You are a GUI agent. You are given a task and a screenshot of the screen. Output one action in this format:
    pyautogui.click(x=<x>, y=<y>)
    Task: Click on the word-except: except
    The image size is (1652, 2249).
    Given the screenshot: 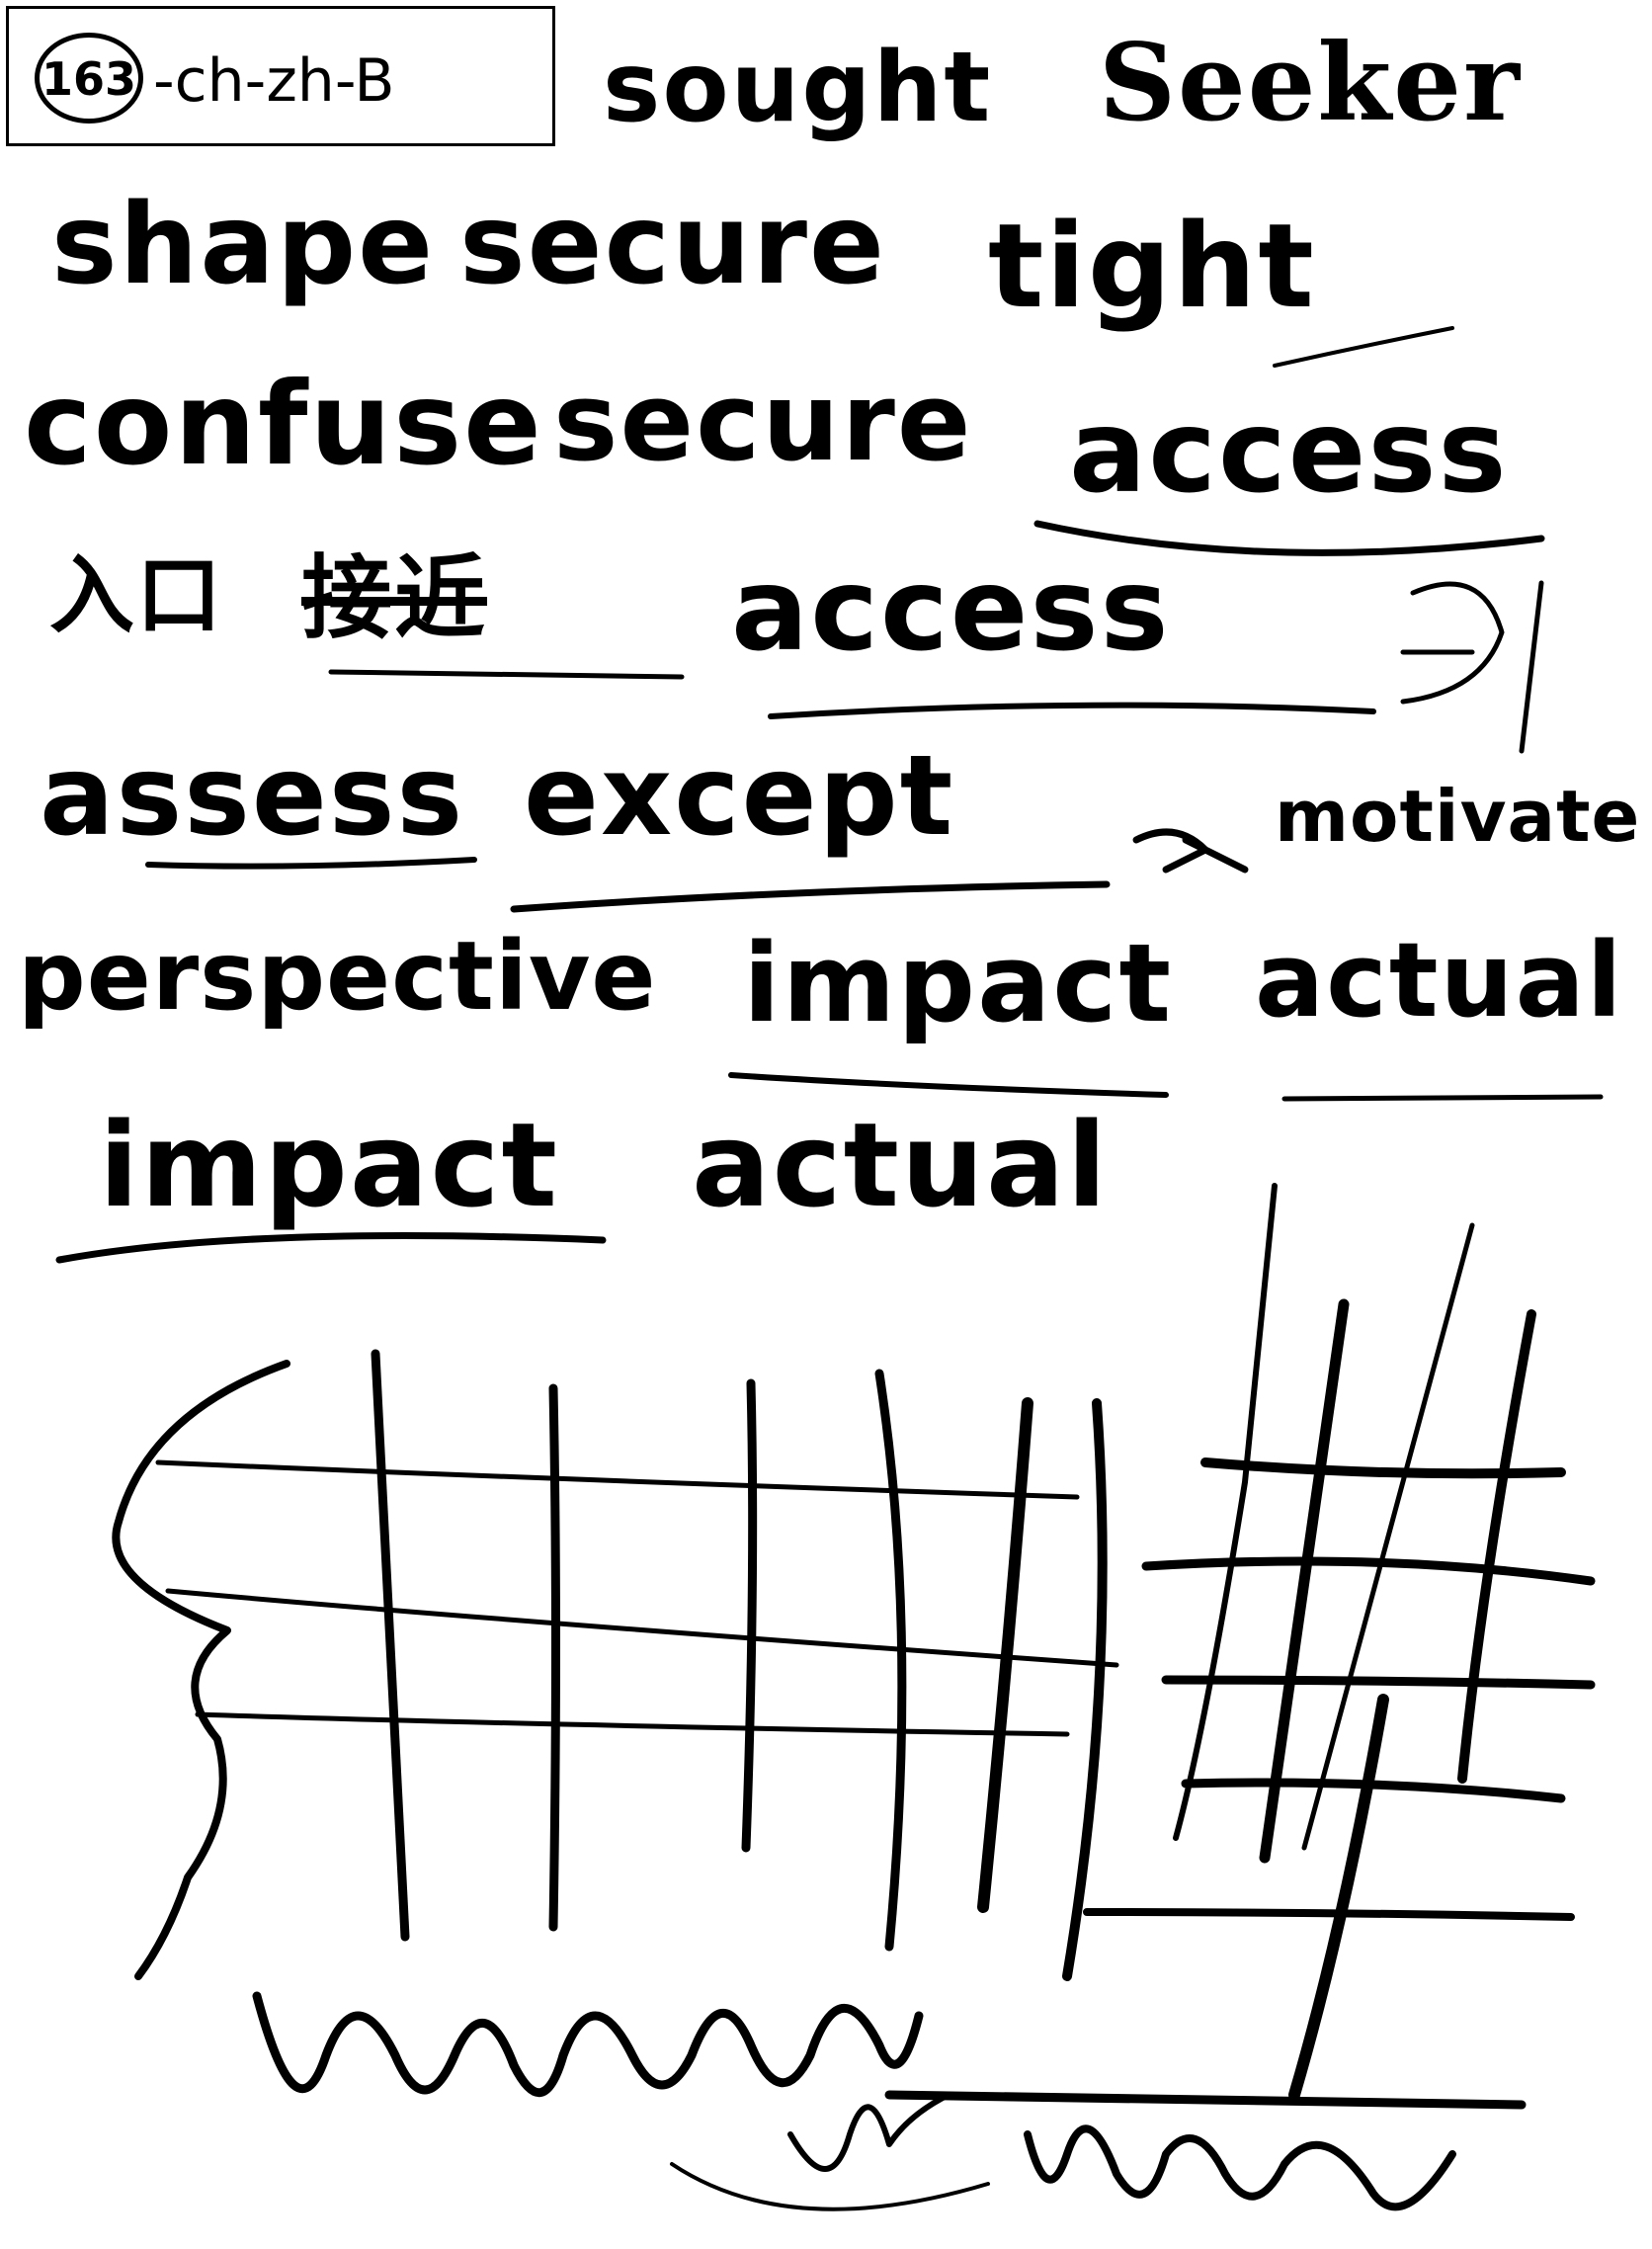 What is the action you would take?
    pyautogui.click(x=739, y=796)
    